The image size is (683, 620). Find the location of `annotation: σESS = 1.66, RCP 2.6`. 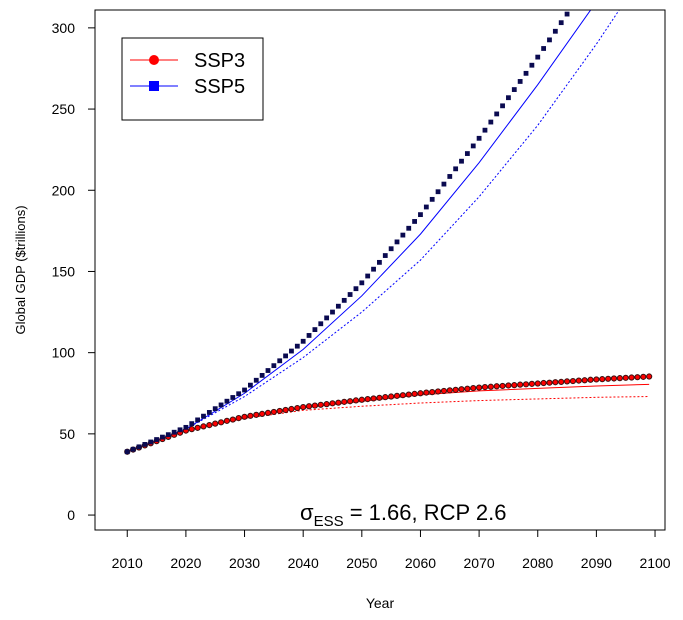

annotation: σESS = 1.66, RCP 2.6 is located at coordinates (403, 515).